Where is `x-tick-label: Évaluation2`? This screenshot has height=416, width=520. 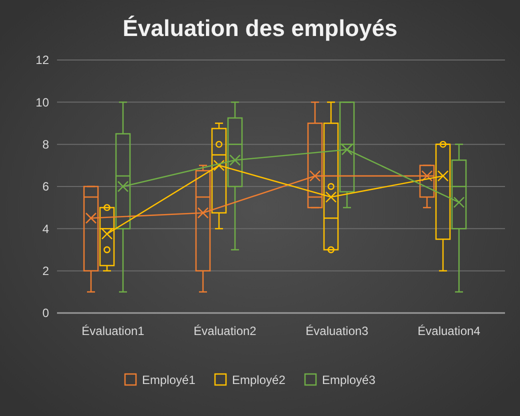 x-tick-label: Évaluation2 is located at coordinates (225, 331).